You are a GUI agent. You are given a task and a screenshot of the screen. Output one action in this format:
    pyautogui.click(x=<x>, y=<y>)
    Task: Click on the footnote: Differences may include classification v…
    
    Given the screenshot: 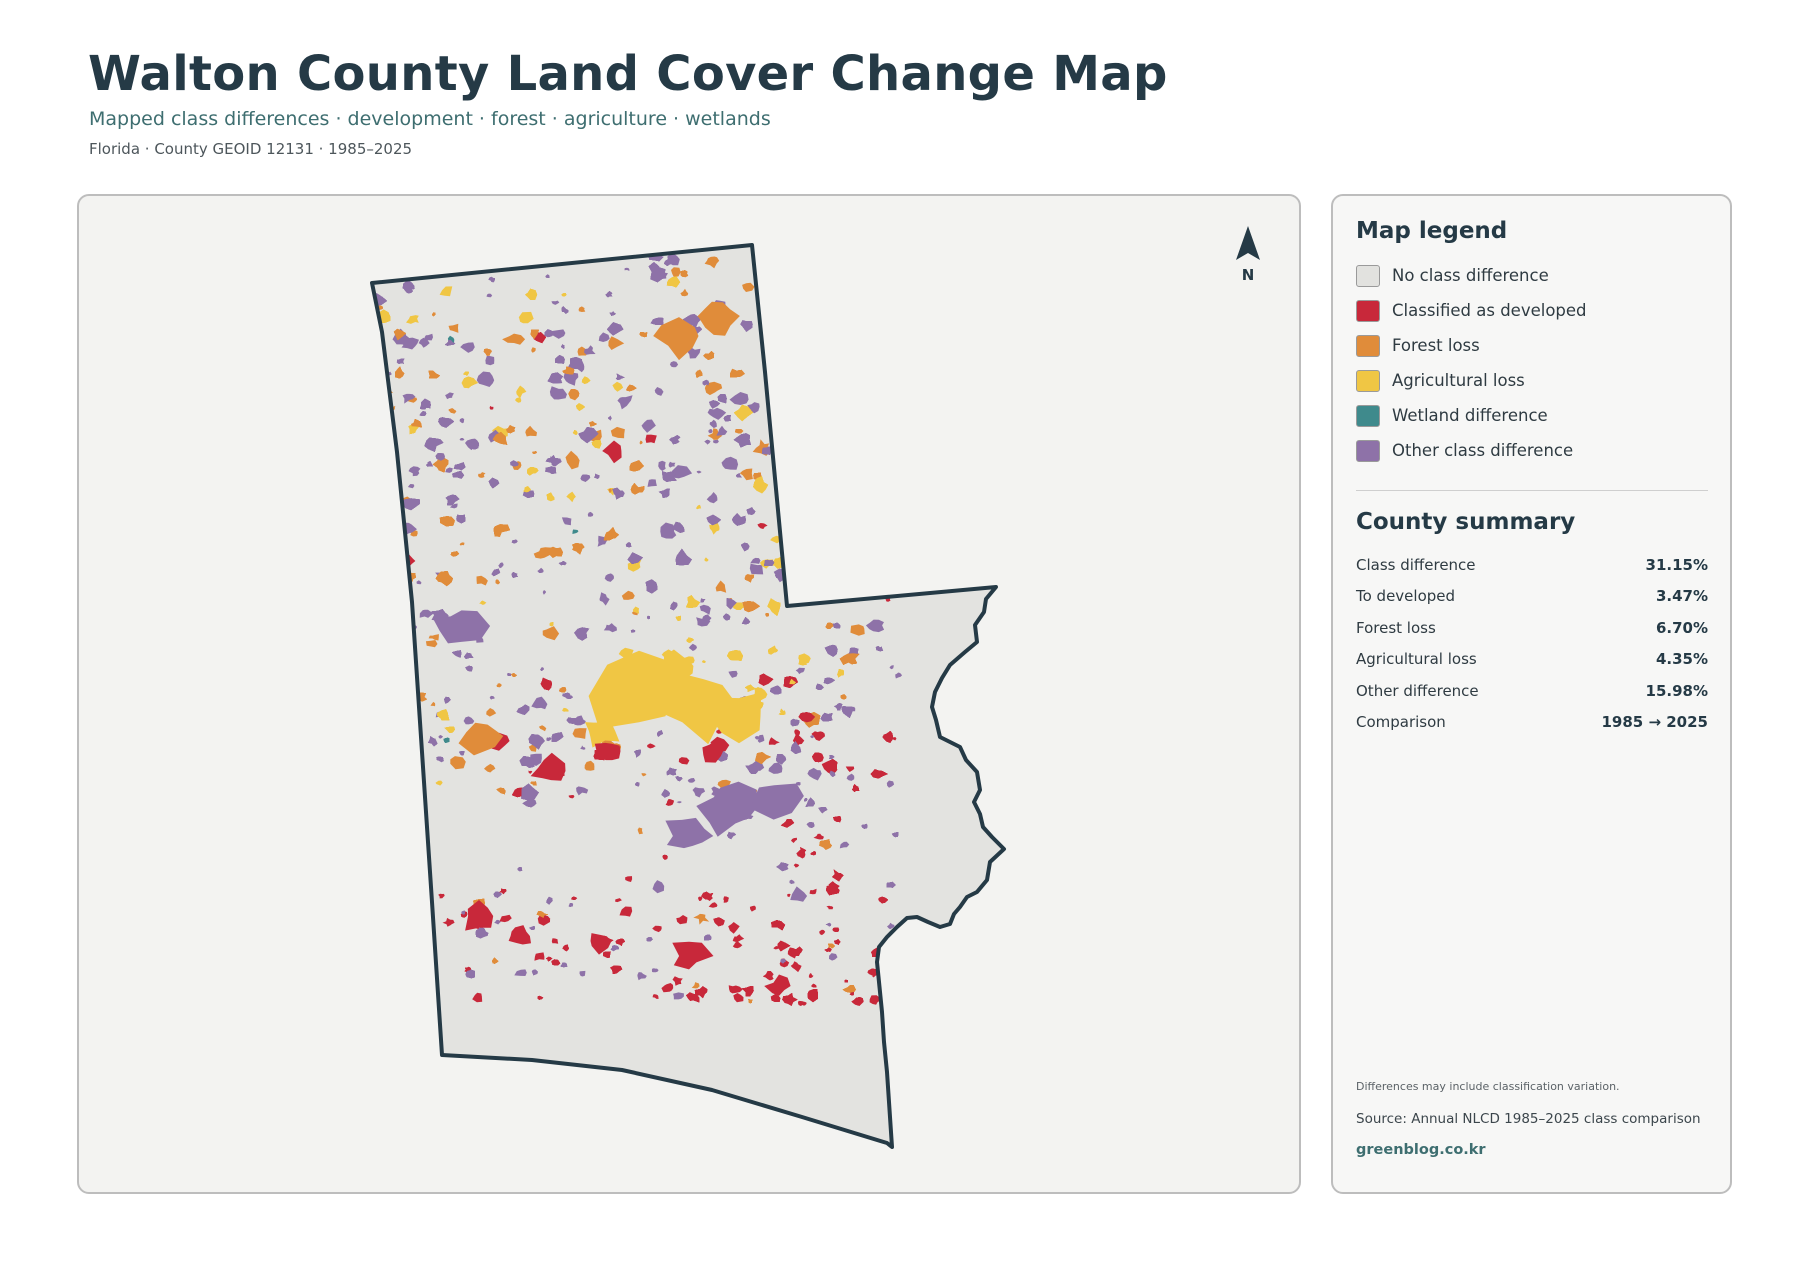 What is the action you would take?
    pyautogui.click(x=1488, y=1086)
    